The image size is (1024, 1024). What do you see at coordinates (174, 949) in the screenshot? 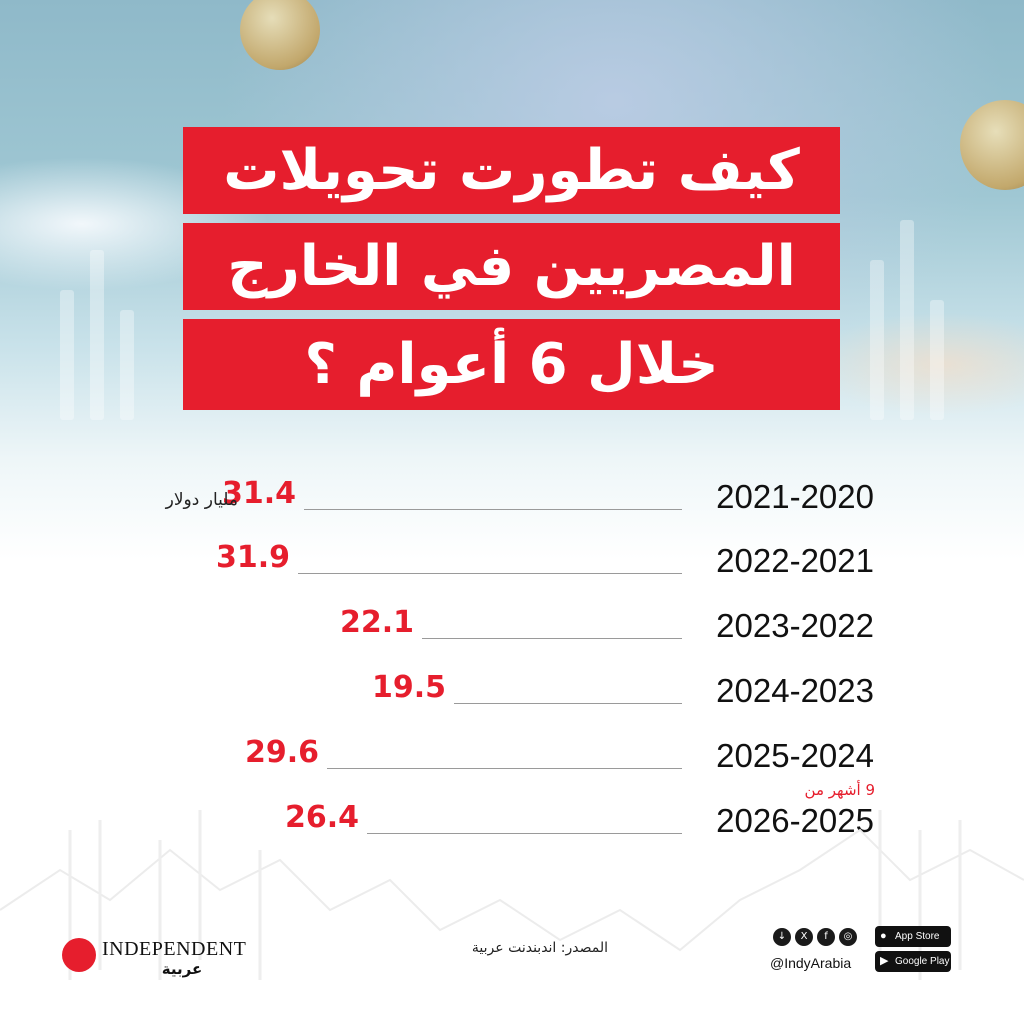
I see `logo-brand-text: INDEPENDENT` at bounding box center [174, 949].